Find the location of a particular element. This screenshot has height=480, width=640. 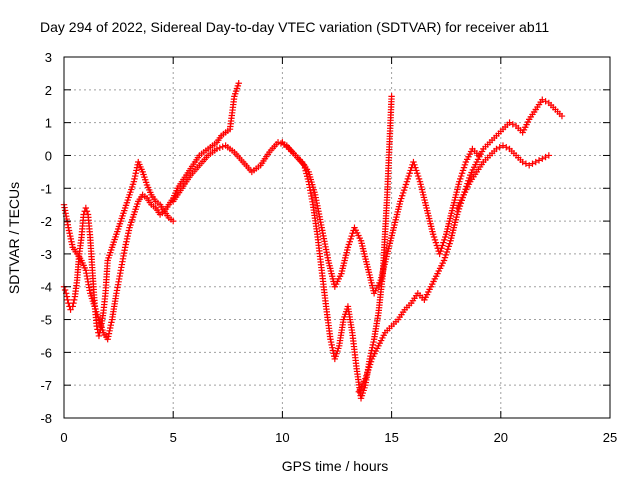

y-tick-label: -4 is located at coordinates (46, 287).